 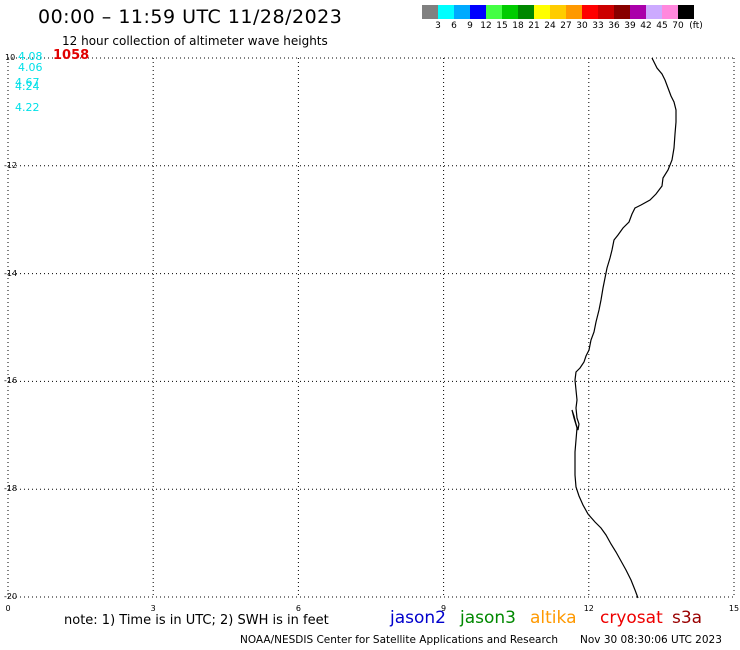 What do you see at coordinates (534, 26) in the screenshot?
I see `legend-label: 21` at bounding box center [534, 26].